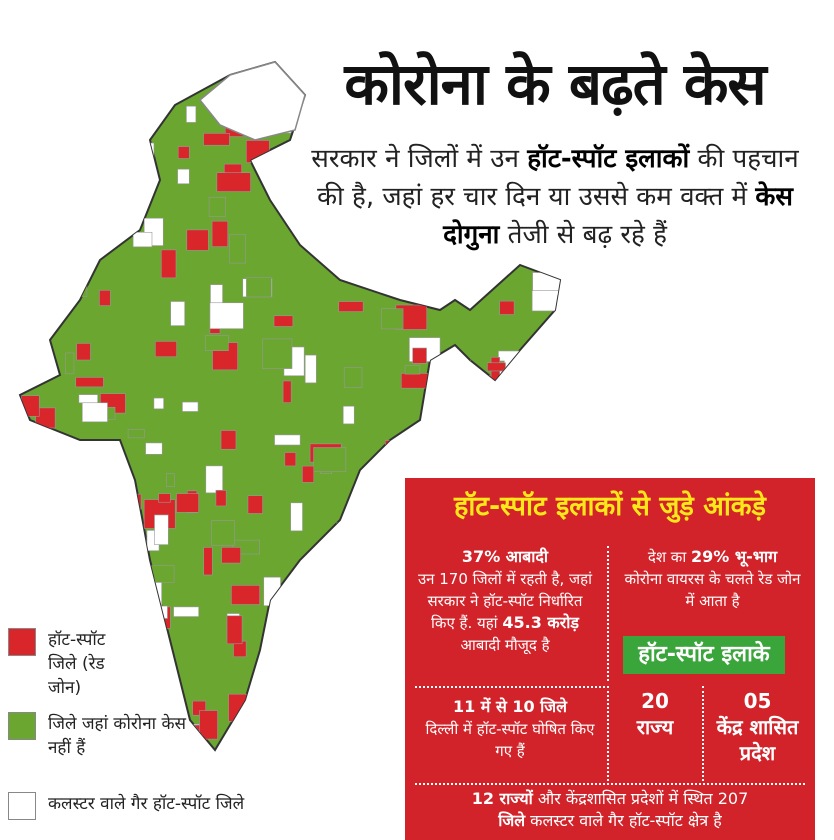 The width and height of the screenshot is (834, 840). Describe the element at coordinates (704, 655) in the screenshot. I see `hotspot-badge: हॉट-स्पॉट इलाके` at that location.